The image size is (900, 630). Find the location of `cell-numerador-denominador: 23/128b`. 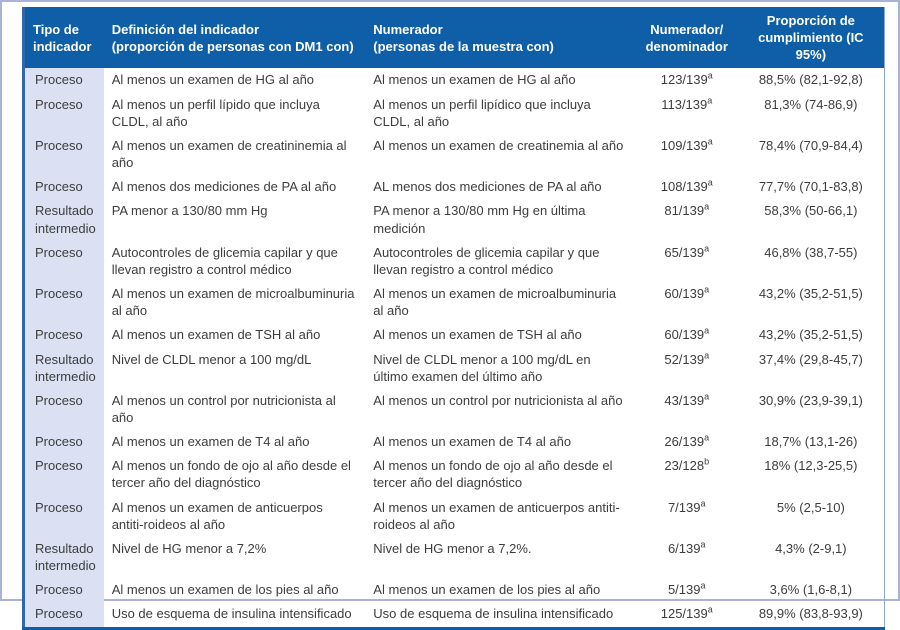

cell-numerador-denominador: 23/128b is located at coordinates (687, 474).